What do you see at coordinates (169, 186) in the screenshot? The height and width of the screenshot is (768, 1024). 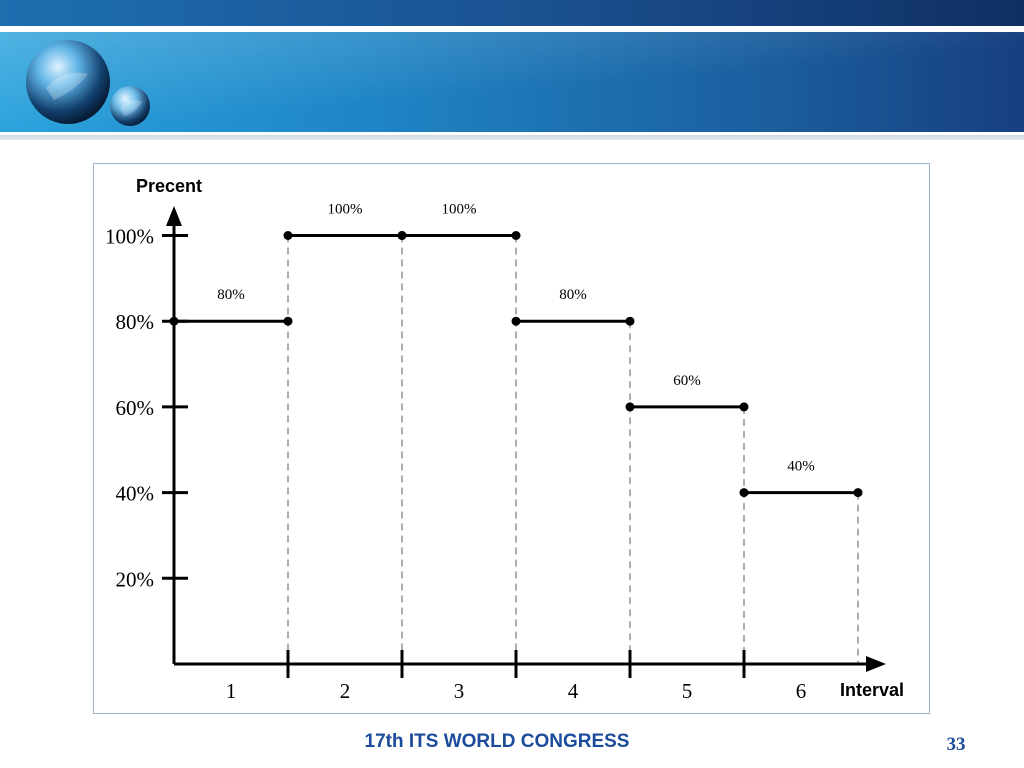 I see `y-axis-label: Precent` at bounding box center [169, 186].